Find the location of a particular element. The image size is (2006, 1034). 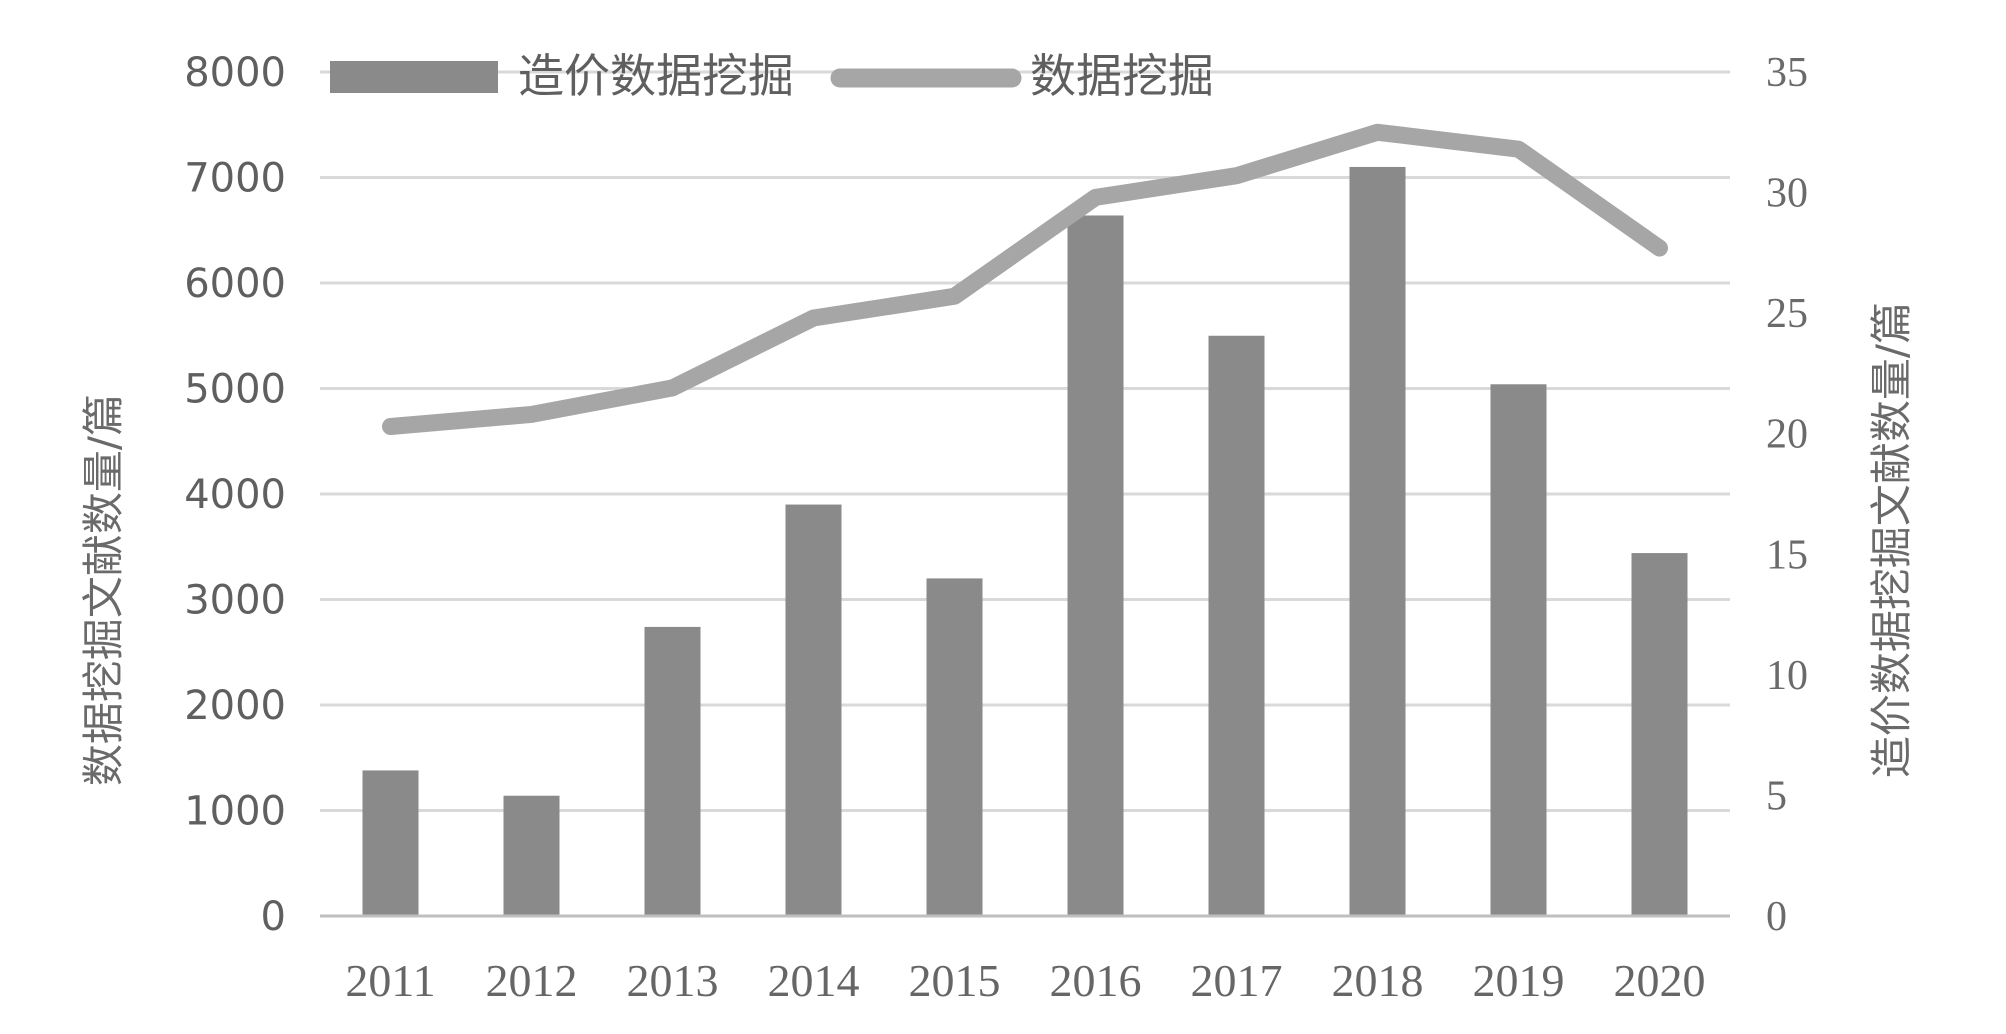

bar-2014 is located at coordinates (813, 710).